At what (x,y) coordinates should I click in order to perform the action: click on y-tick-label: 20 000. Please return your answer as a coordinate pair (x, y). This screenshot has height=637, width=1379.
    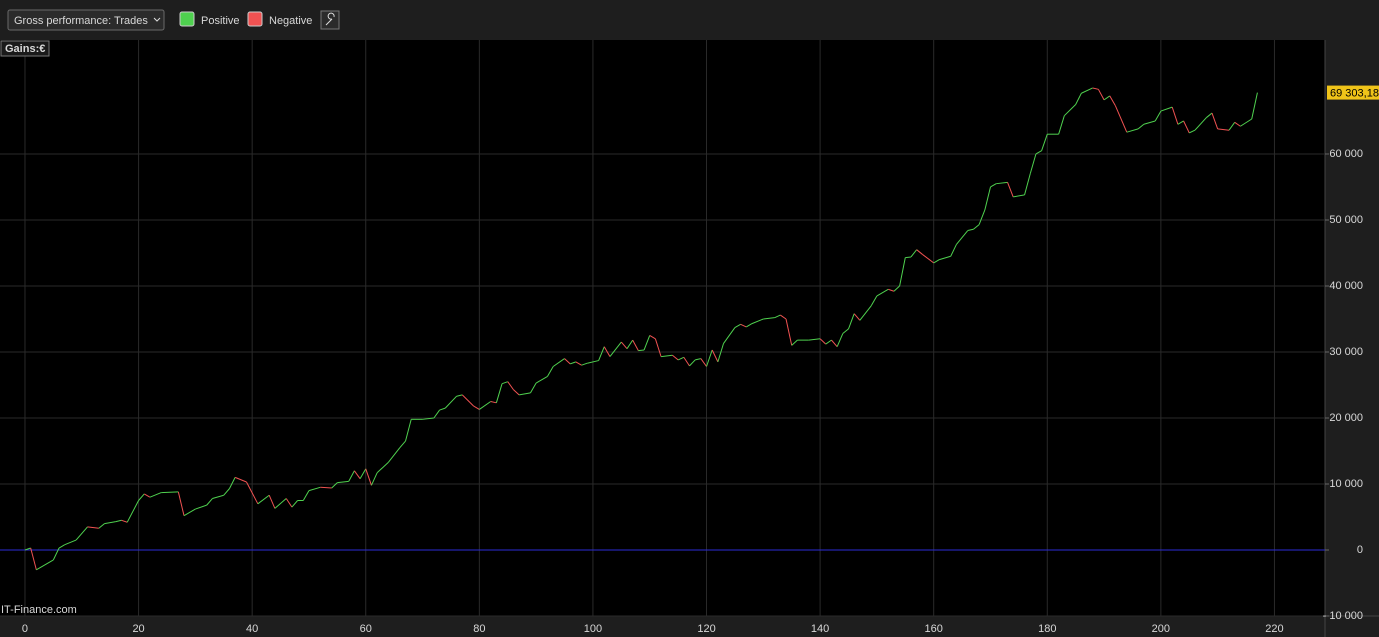
    Looking at the image, I should click on (1346, 418).